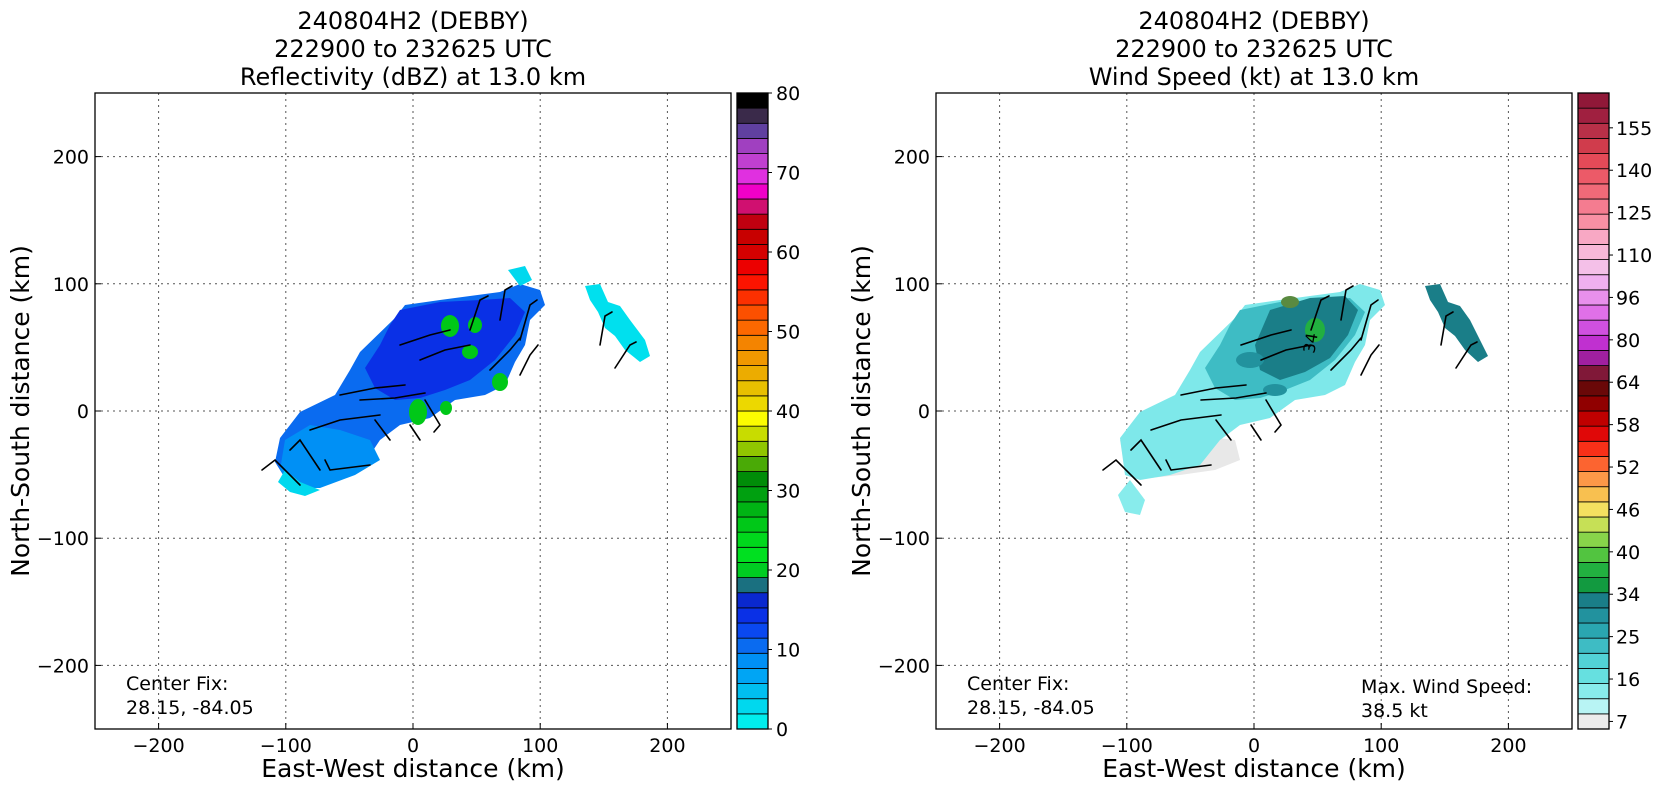 This screenshot has height=787, width=1655. I want to click on right-wind-field: 34, so click(1303, 399).